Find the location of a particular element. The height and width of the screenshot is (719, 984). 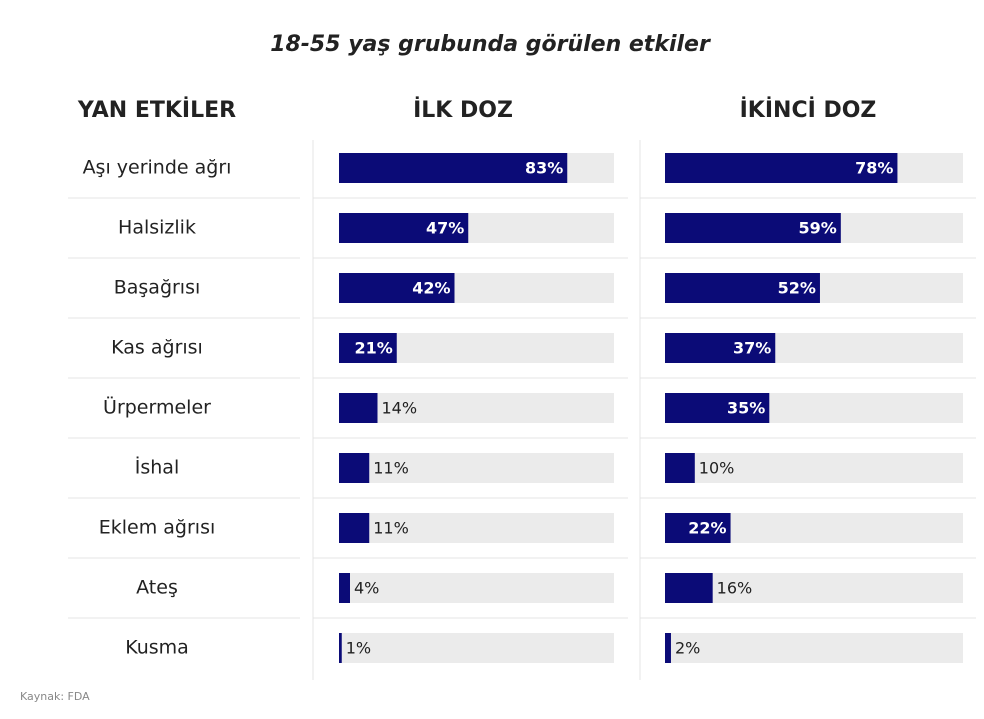

category-label: Ateş is located at coordinates (157, 588).